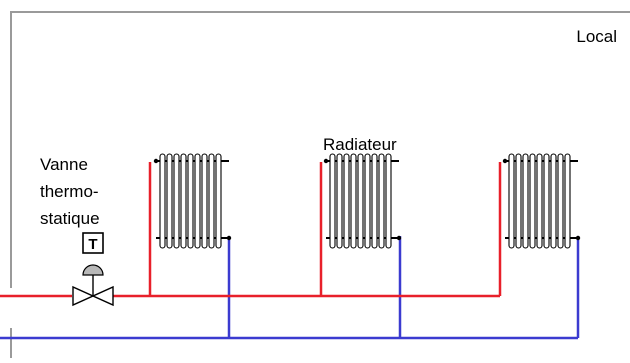  I want to click on valve-actuator-dome, so click(93, 270).